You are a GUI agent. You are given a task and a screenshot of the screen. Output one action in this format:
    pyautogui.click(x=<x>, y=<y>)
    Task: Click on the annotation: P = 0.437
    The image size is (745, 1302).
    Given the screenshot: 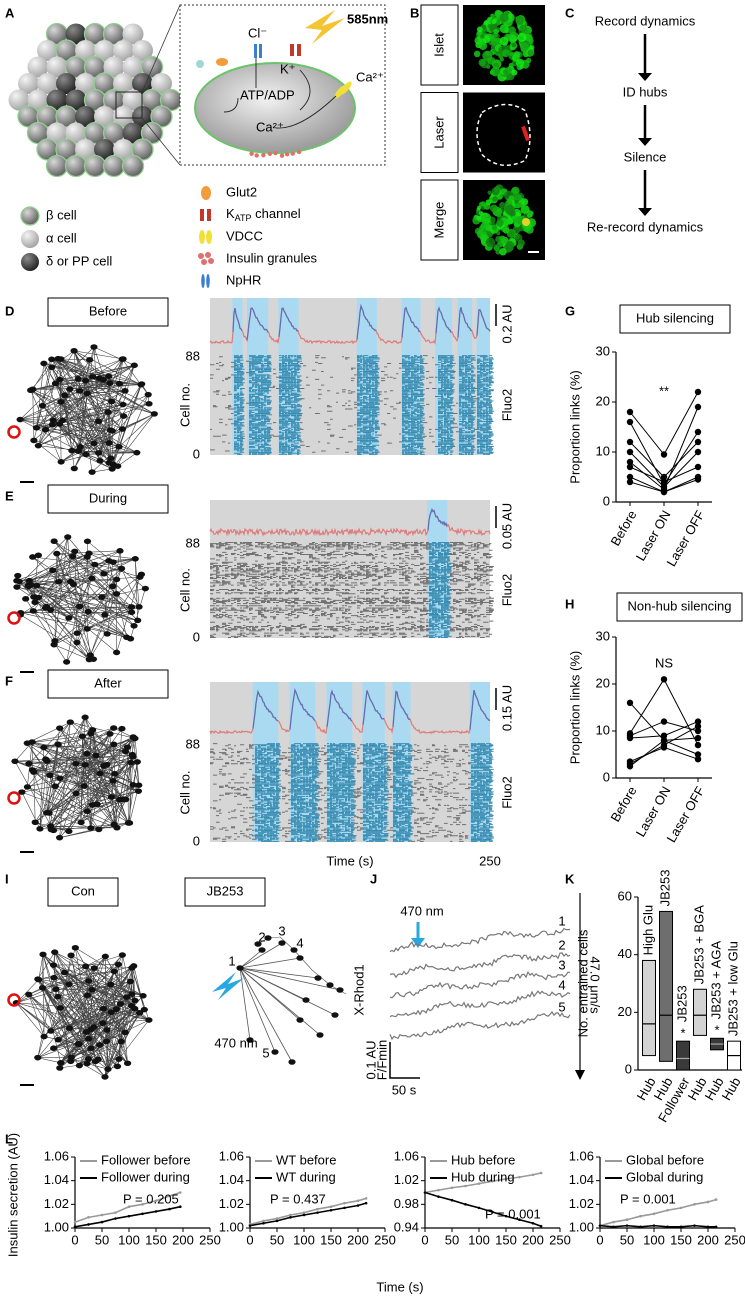 What is the action you would take?
    pyautogui.click(x=298, y=1198)
    